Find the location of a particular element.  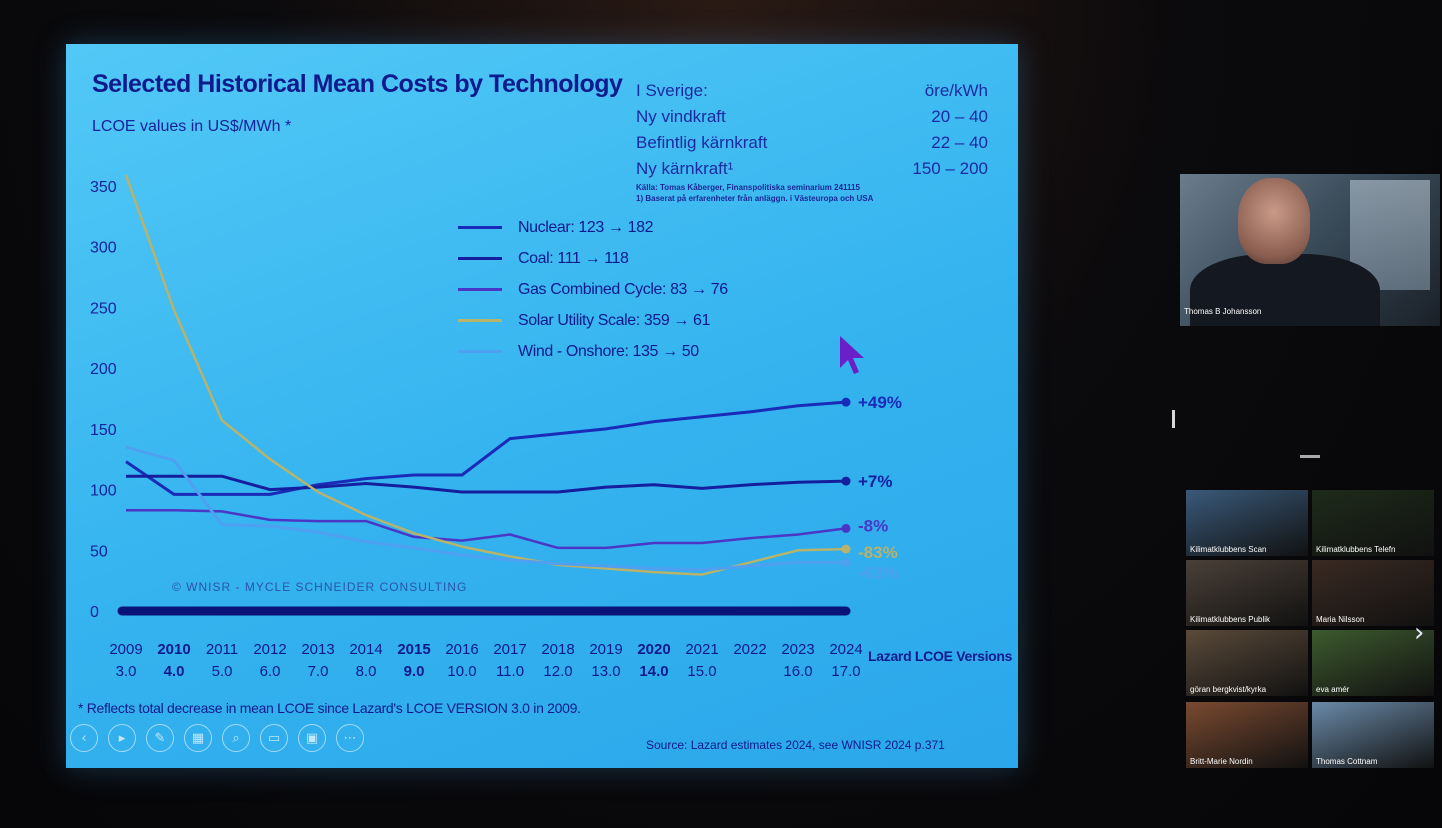

version-label: 4.0 is located at coordinates (174, 671).